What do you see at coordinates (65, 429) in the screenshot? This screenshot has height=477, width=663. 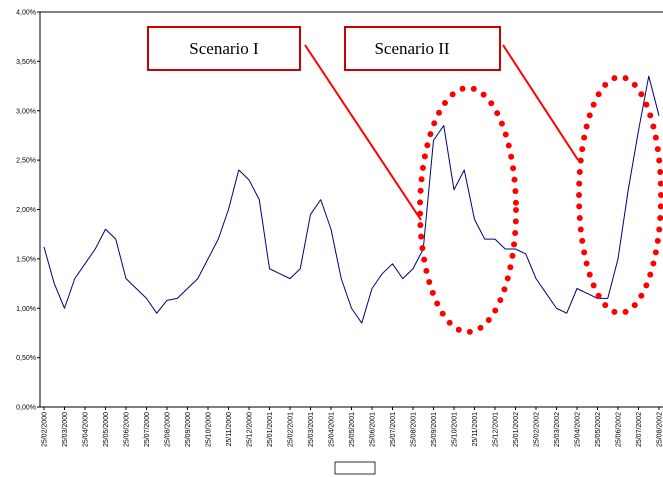 I see `x-tick-label: 25/03/2000` at bounding box center [65, 429].